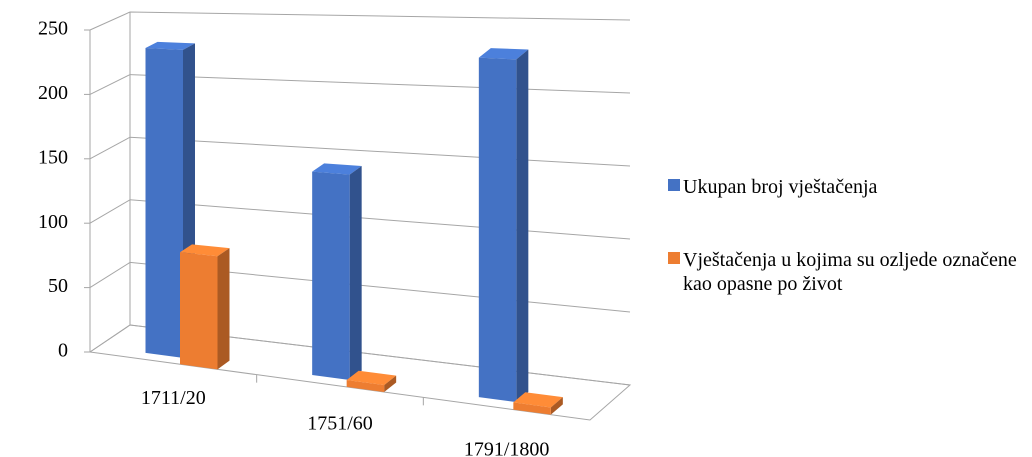 The image size is (1032, 457). What do you see at coordinates (173, 398) in the screenshot?
I see `x-tick-label: 1711/20` at bounding box center [173, 398].